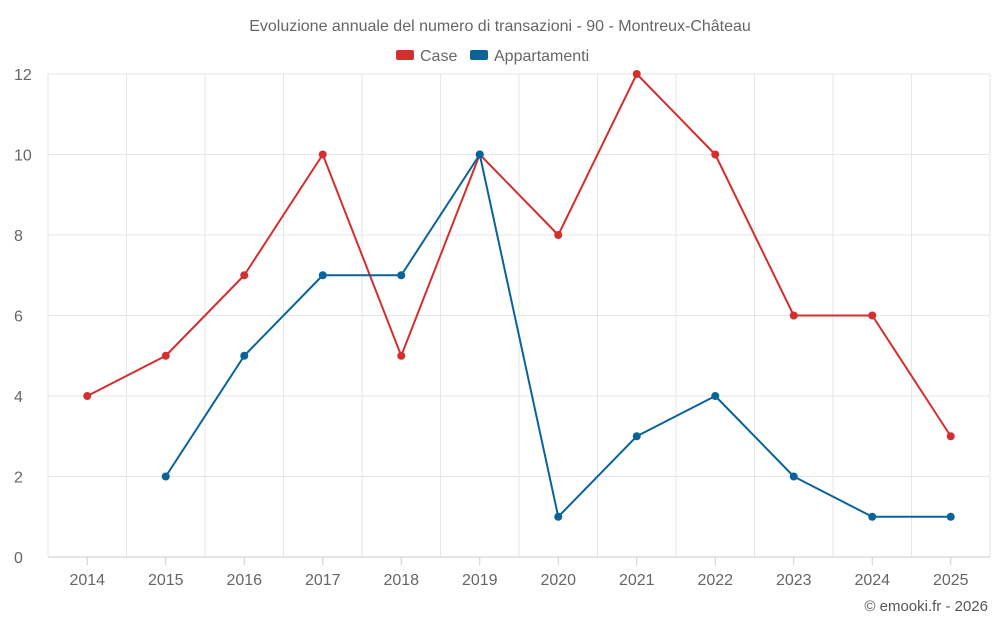 The image size is (1000, 625). Describe the element at coordinates (637, 580) in the screenshot. I see `x-tick-label: 2021` at that location.